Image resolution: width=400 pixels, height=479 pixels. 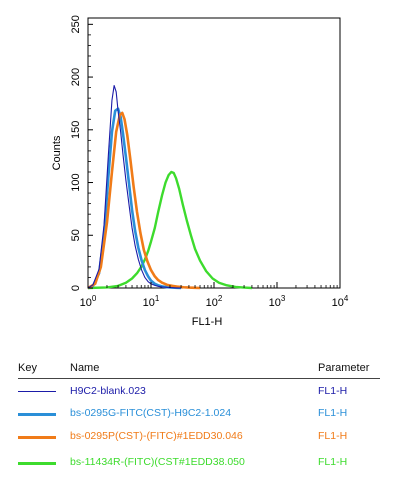 What do you see at coordinates (76, 130) in the screenshot?
I see `y-tick-label: 150` at bounding box center [76, 130].